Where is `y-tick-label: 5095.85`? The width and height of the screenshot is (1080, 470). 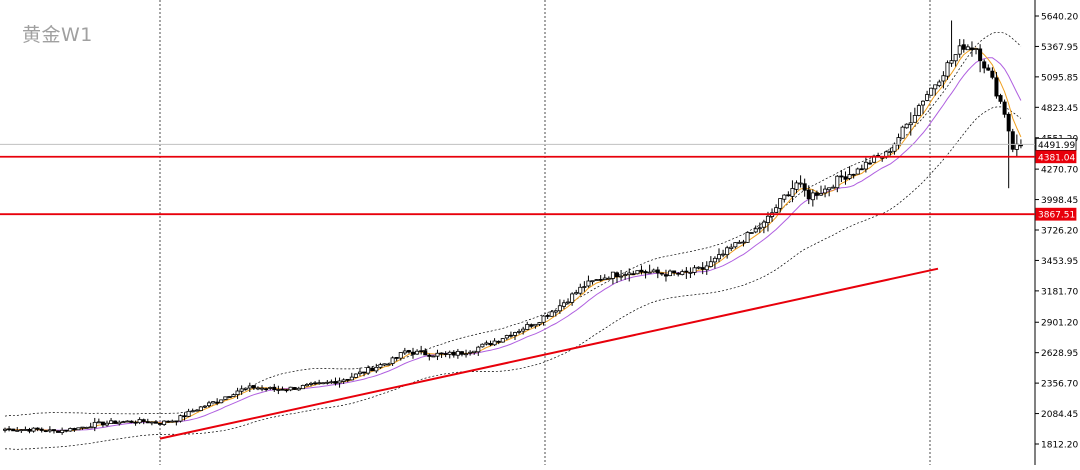
y-tick-label: 5095.85 is located at coordinates (1059, 78).